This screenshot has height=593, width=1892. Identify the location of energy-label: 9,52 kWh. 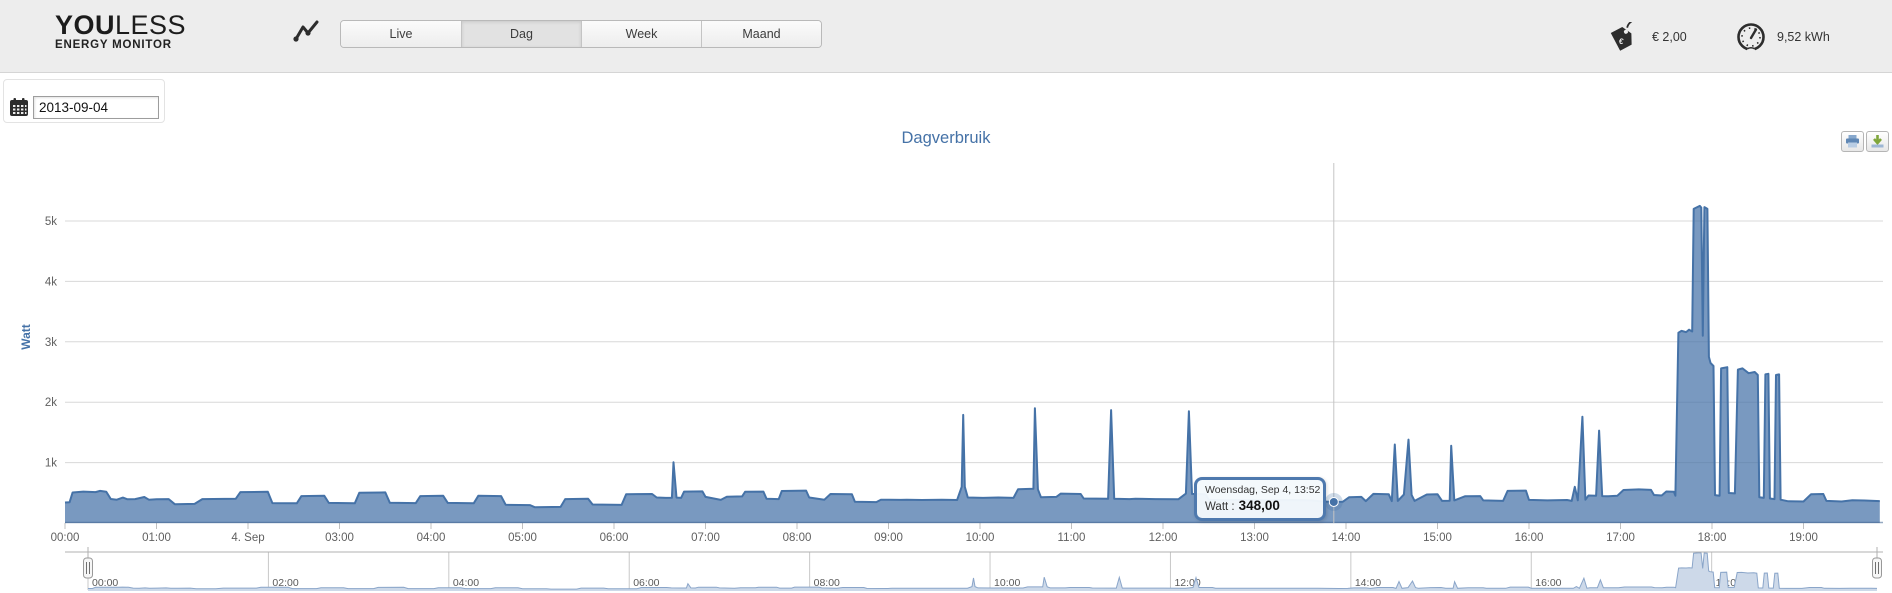
(1803, 36).